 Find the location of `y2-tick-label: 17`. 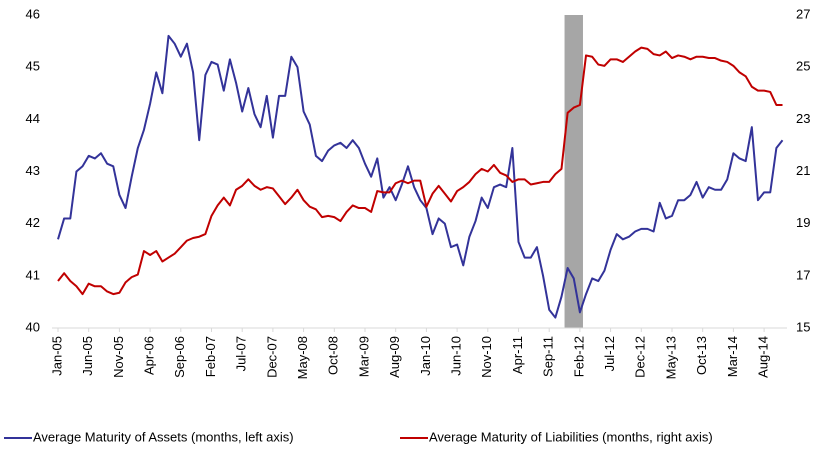

y2-tick-label: 17 is located at coordinates (803, 274).